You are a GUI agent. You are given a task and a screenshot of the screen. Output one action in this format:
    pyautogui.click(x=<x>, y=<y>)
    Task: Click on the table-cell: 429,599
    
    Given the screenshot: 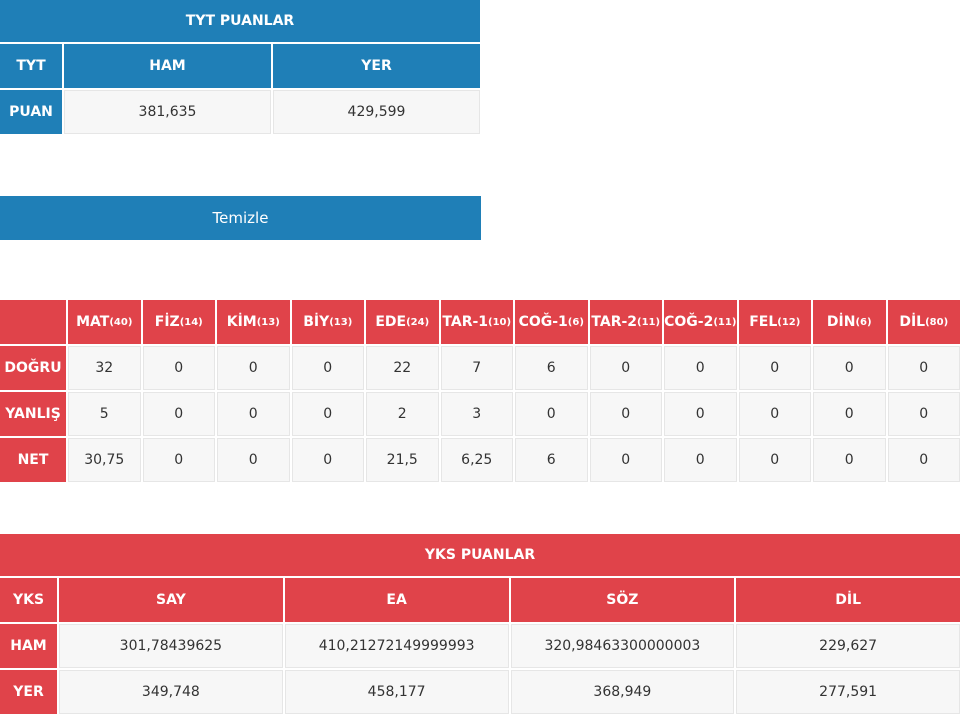 What is the action you would take?
    pyautogui.click(x=376, y=112)
    